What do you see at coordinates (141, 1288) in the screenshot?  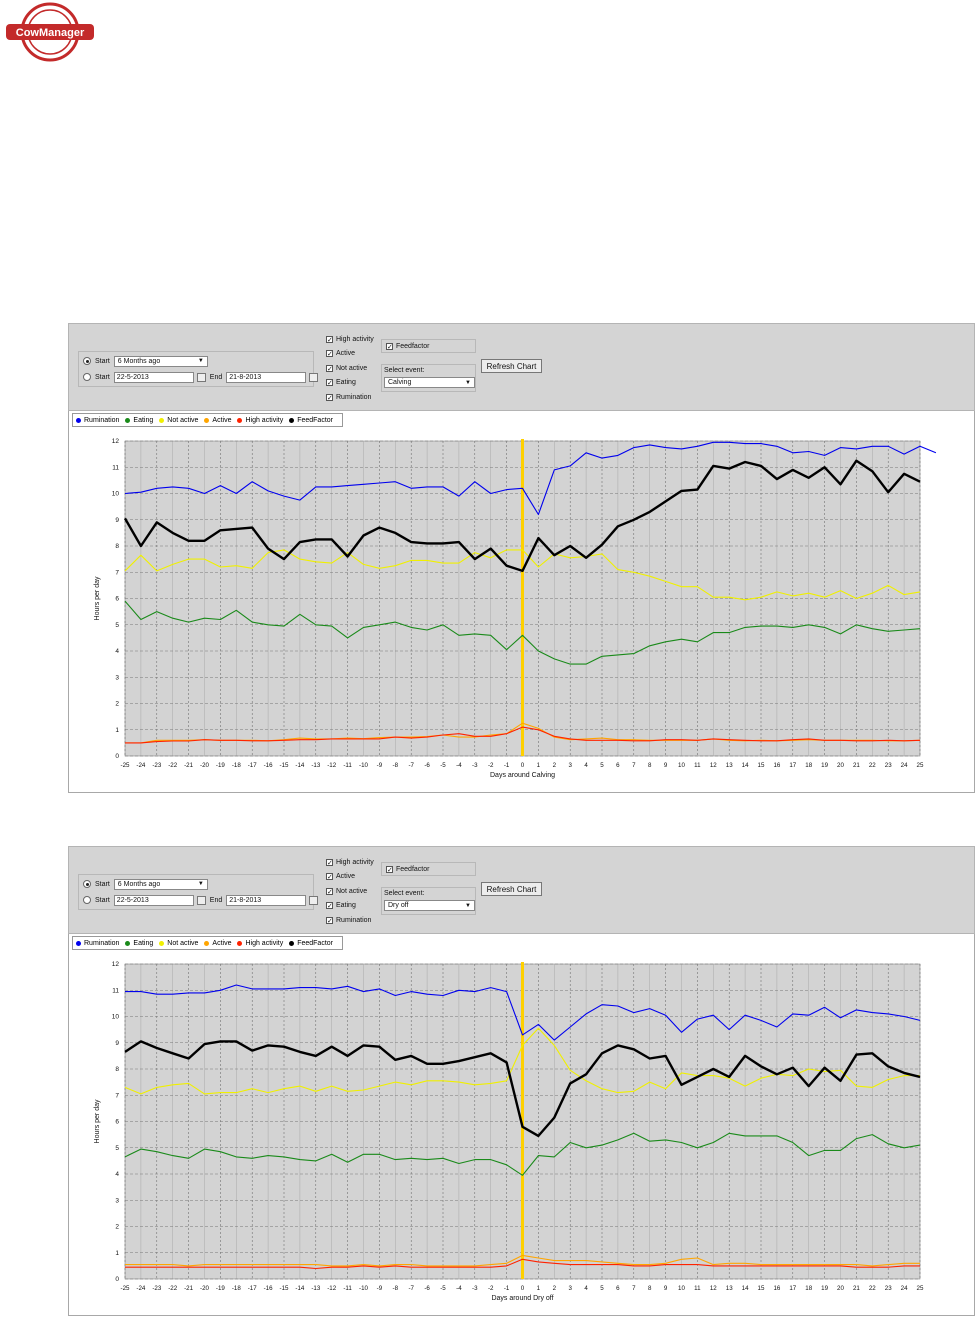 I see `x-tick-label: -24` at bounding box center [141, 1288].